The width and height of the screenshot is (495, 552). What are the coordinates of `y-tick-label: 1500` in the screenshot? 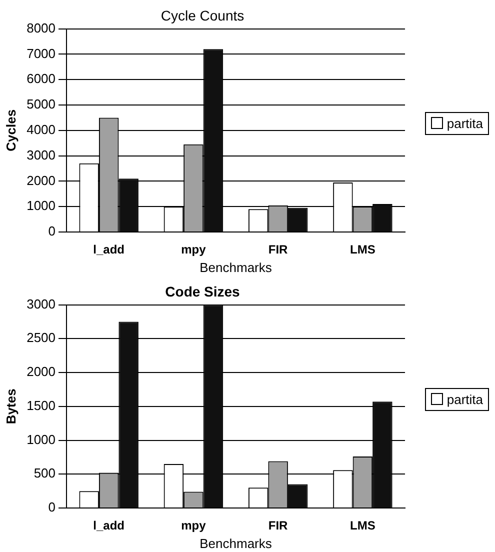 It's located at (41, 405).